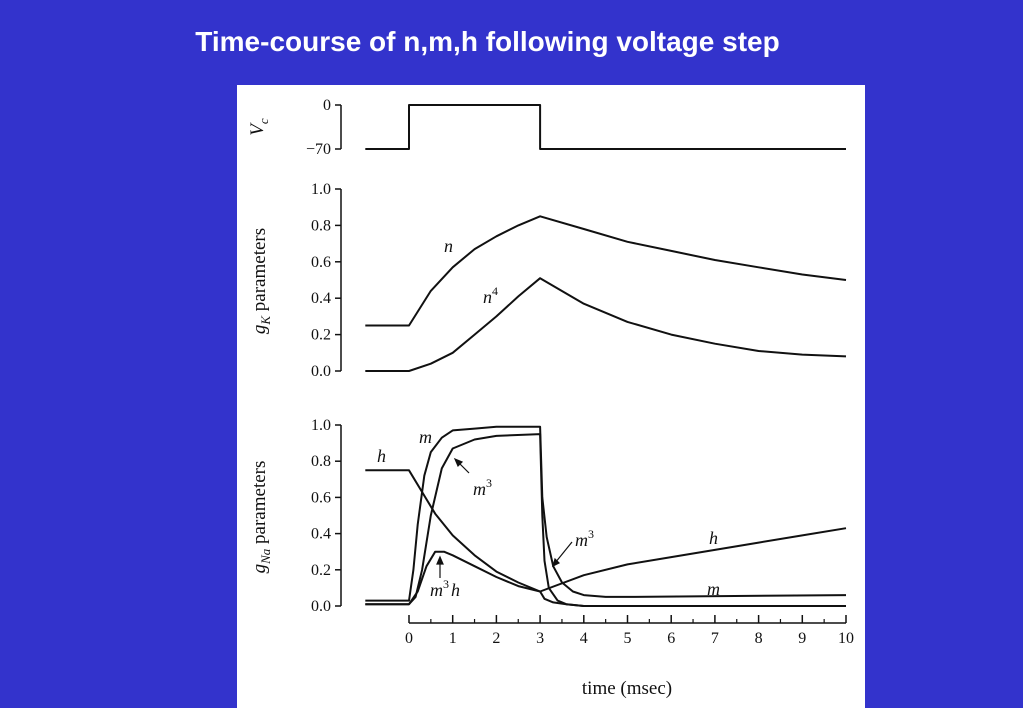 The width and height of the screenshot is (1023, 708). I want to click on x-tick-label: 5, so click(628, 638).